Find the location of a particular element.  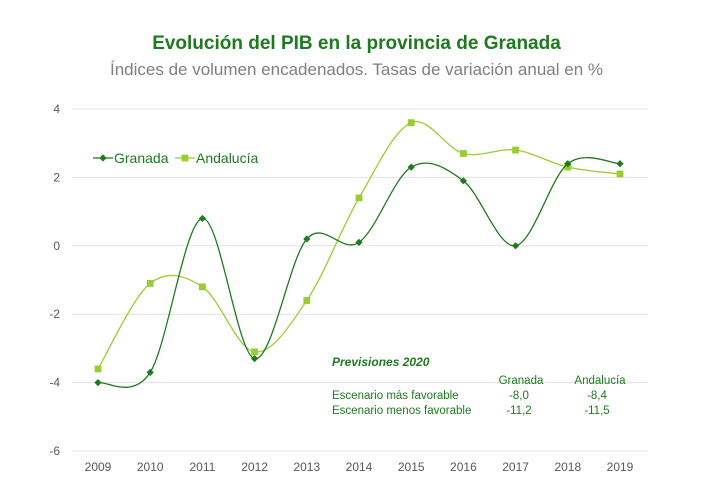

x-tick-label: 2011 is located at coordinates (202, 467).